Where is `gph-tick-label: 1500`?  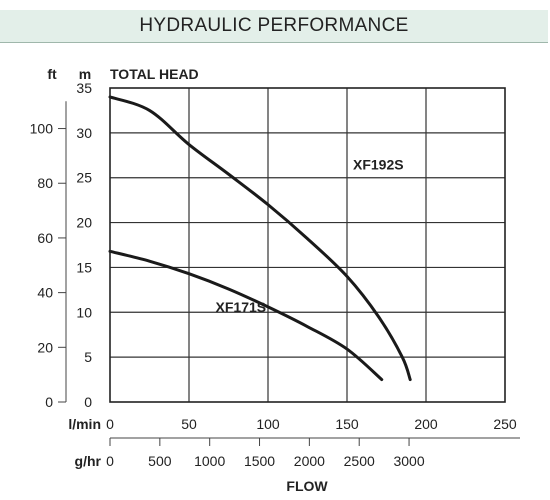
gph-tick-label: 1500 is located at coordinates (259, 461).